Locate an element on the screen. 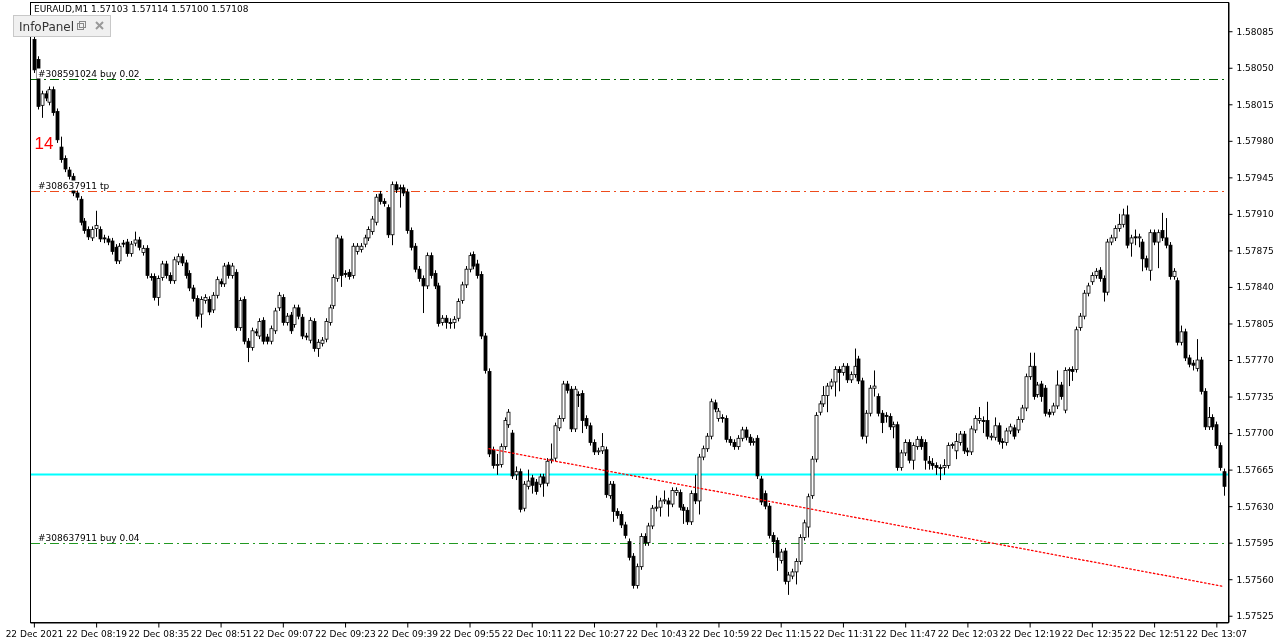 This screenshot has width=1276, height=643. annotation: InfoPanel is located at coordinates (47, 27).